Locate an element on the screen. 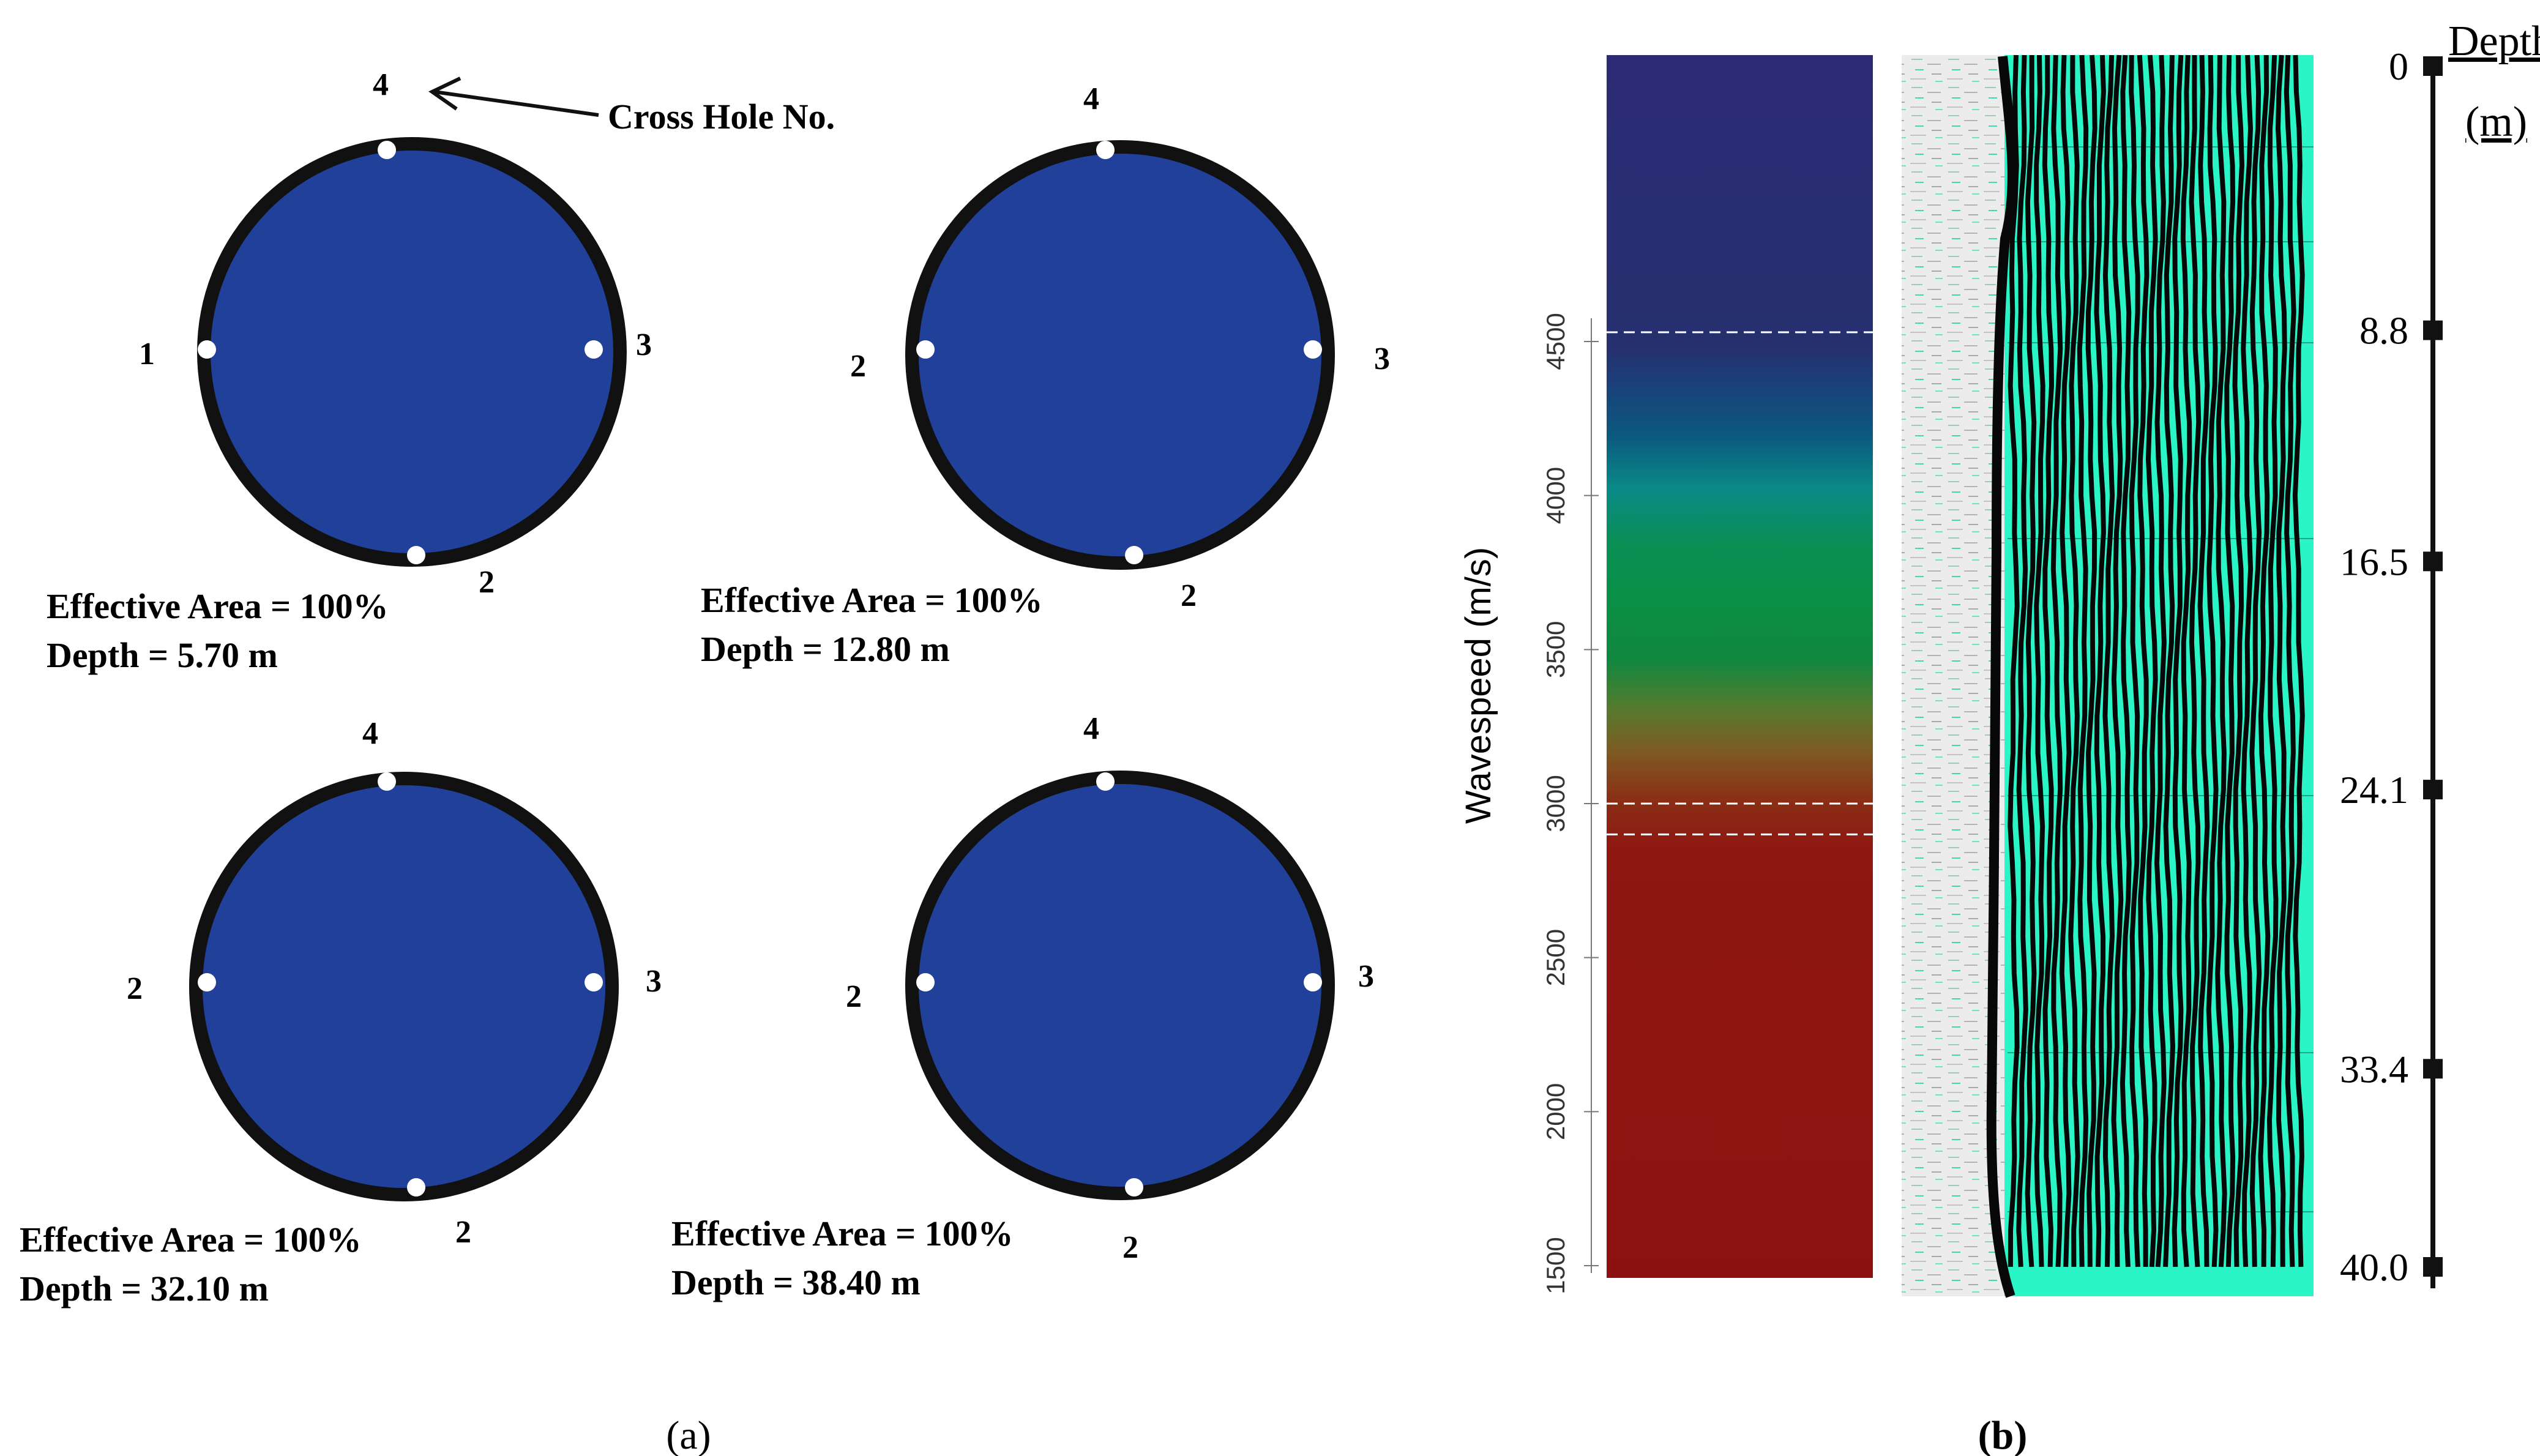  panel-b-label: (b) is located at coordinates (2003, 1434).